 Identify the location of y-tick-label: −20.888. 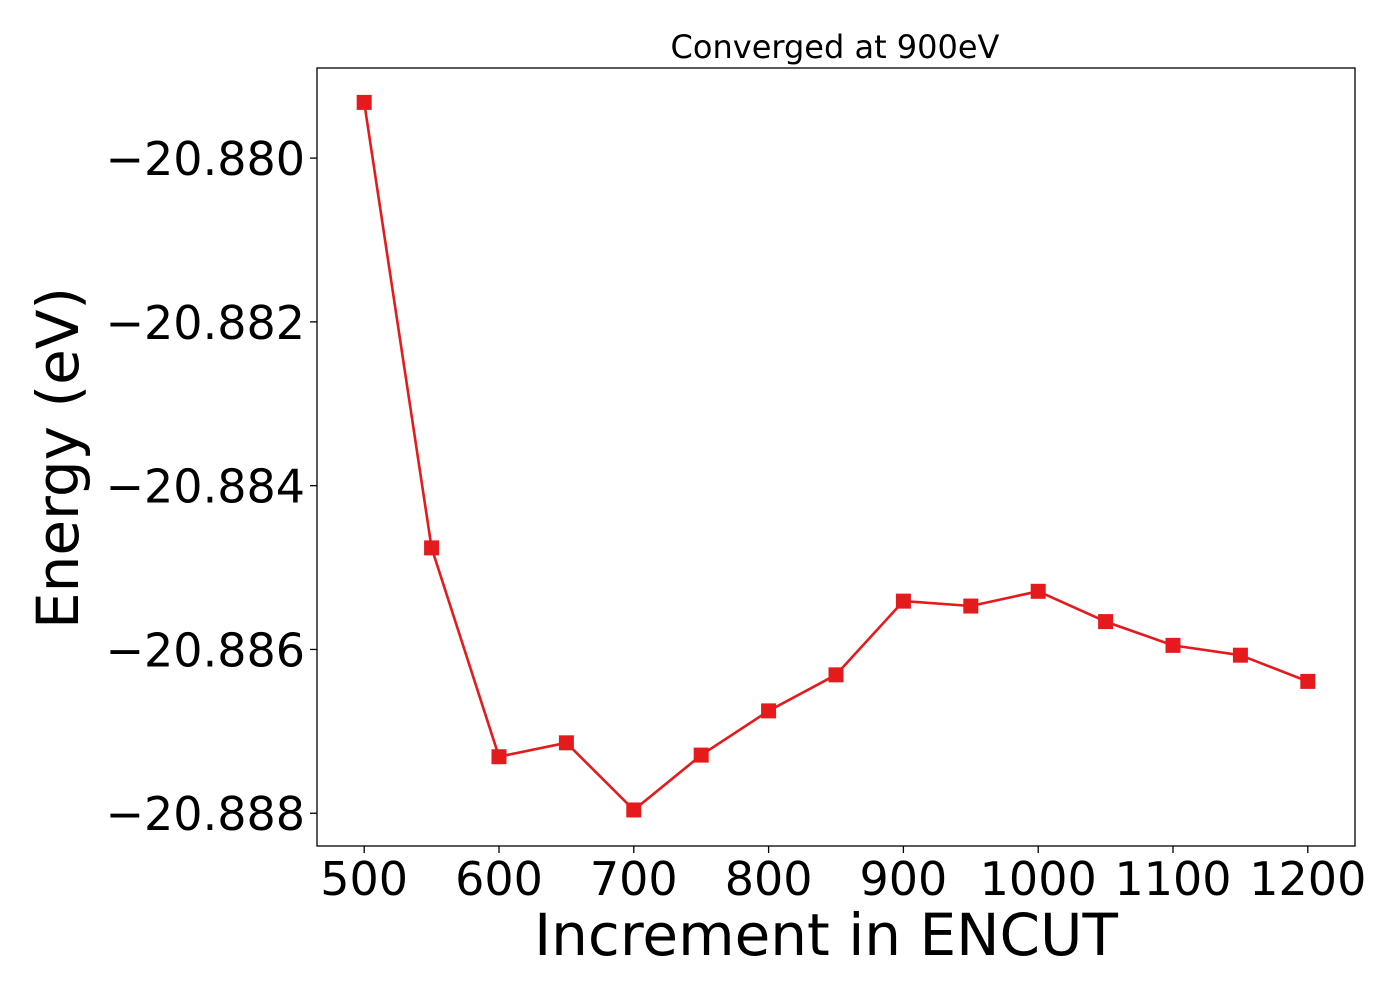
(206, 814).